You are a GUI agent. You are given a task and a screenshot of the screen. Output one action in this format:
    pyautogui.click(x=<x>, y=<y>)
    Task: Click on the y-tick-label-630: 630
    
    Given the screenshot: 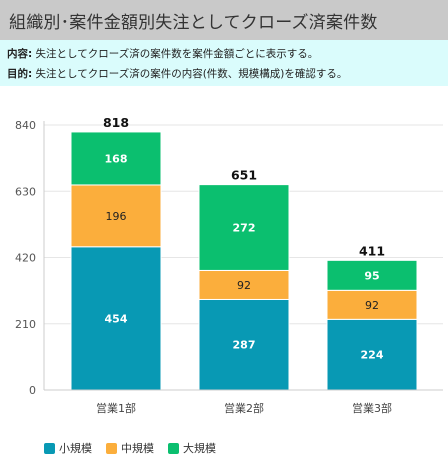 What is the action you would take?
    pyautogui.click(x=25, y=191)
    